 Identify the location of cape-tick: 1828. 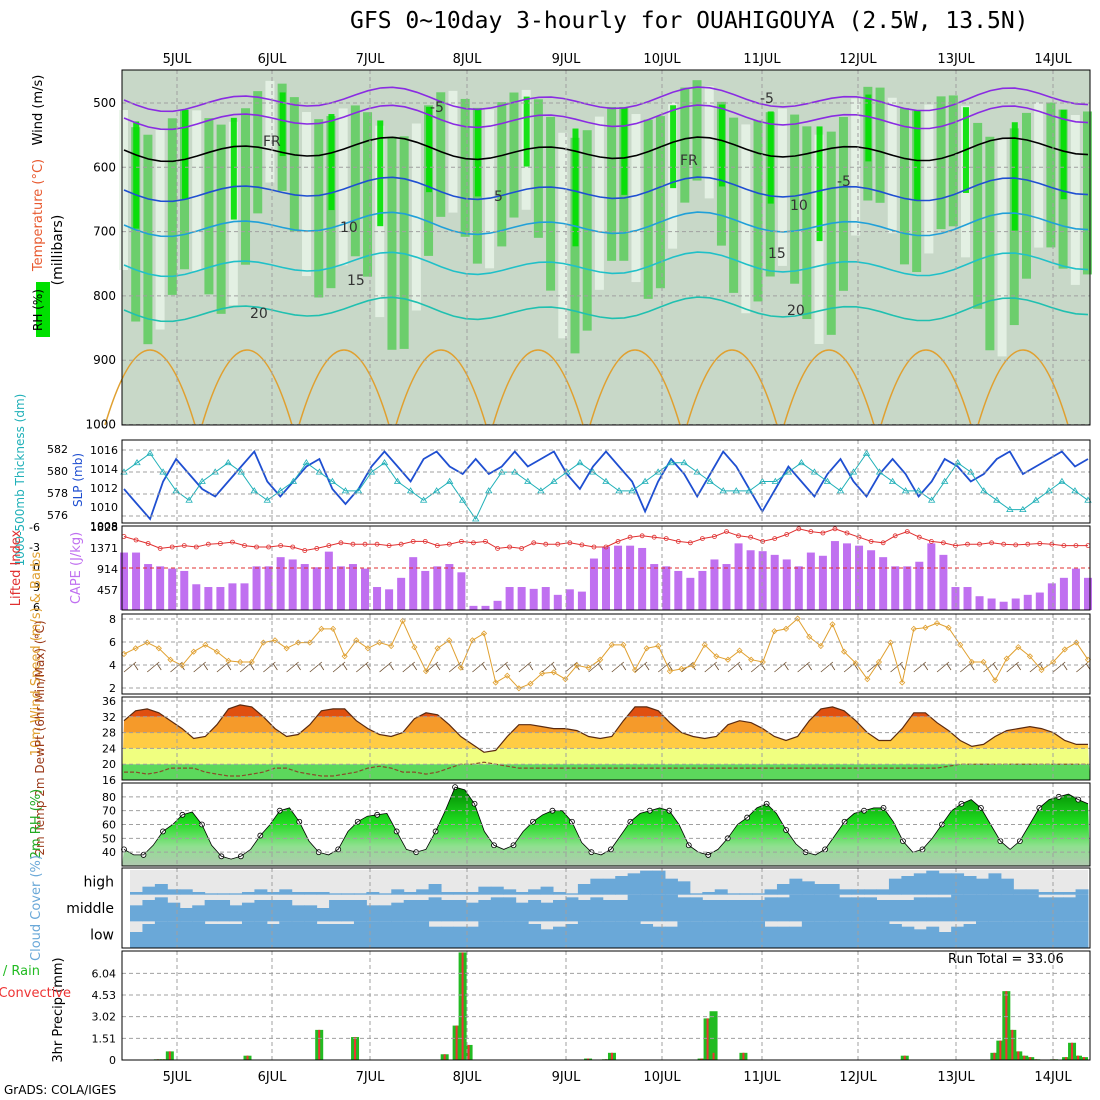
(104, 527).